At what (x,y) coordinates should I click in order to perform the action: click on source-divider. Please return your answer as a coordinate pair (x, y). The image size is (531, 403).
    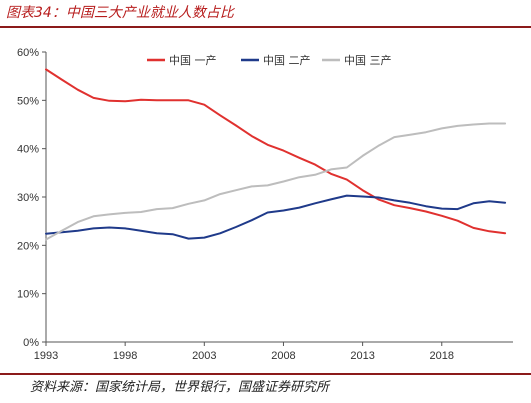
    Looking at the image, I should click on (265, 374).